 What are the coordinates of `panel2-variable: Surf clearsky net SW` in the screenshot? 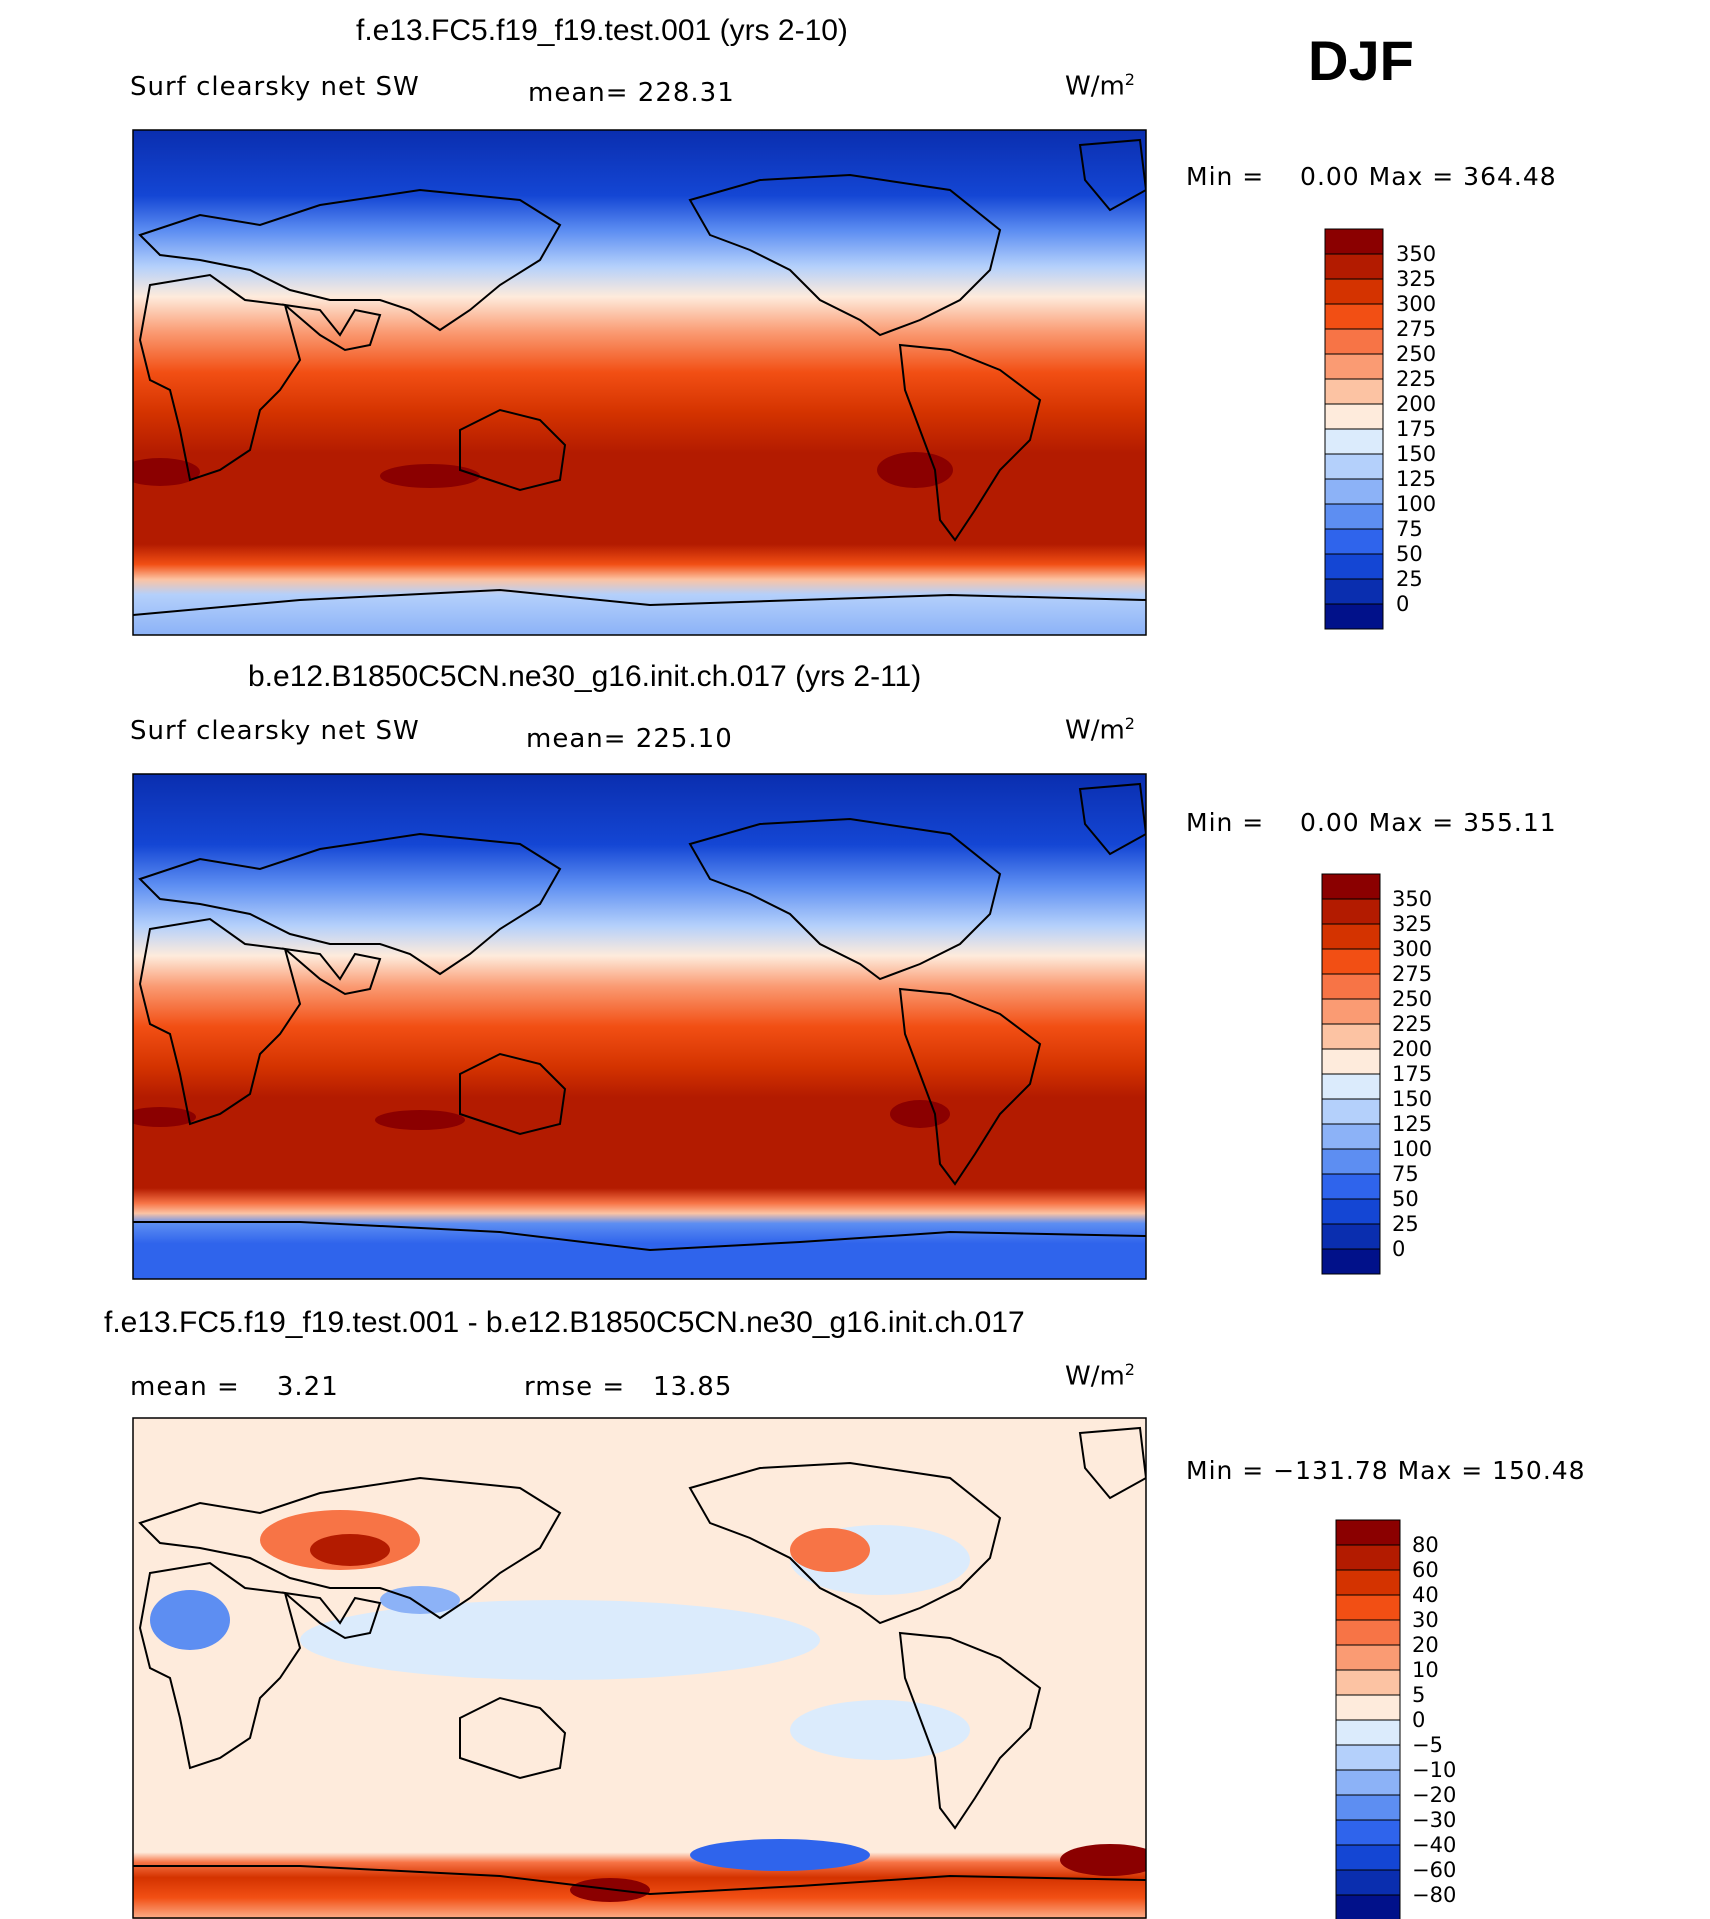 It's located at (275, 731).